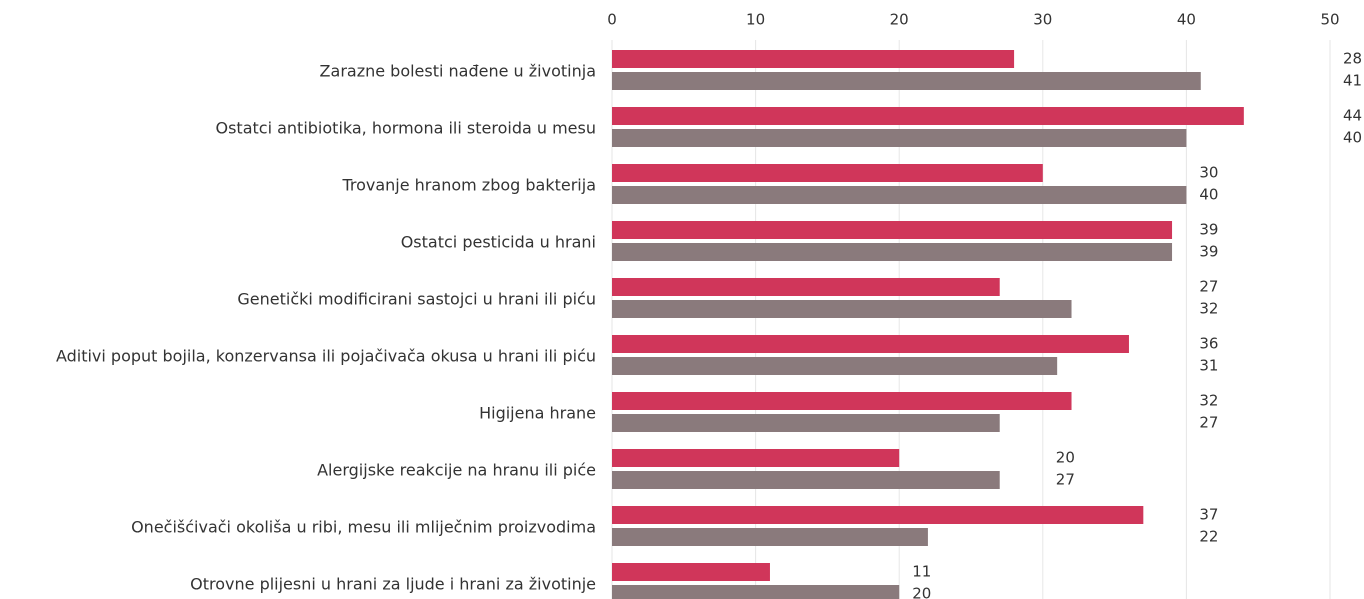  I want to click on category-label: Zarazne bolesti nađene u životinja, so click(458, 71).